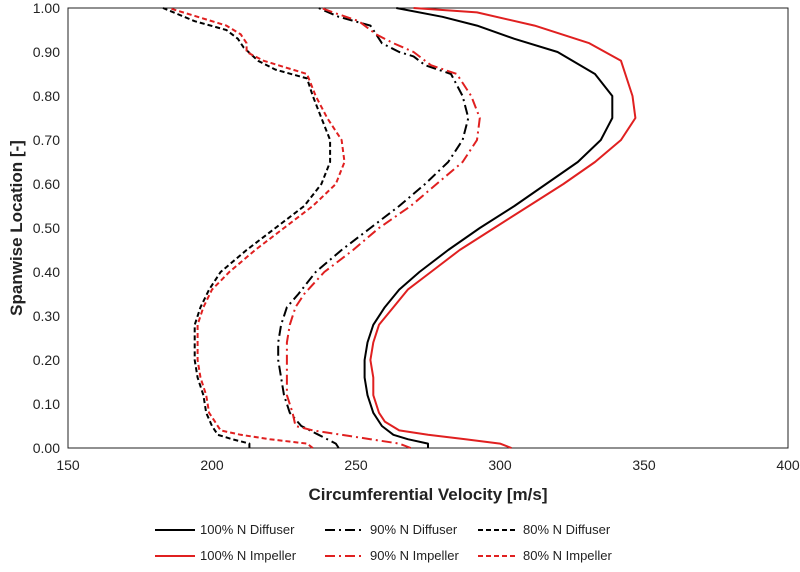 The width and height of the screenshot is (800, 572). What do you see at coordinates (247, 529) in the screenshot?
I see `legend-label-1: 100% N Diffuser` at bounding box center [247, 529].